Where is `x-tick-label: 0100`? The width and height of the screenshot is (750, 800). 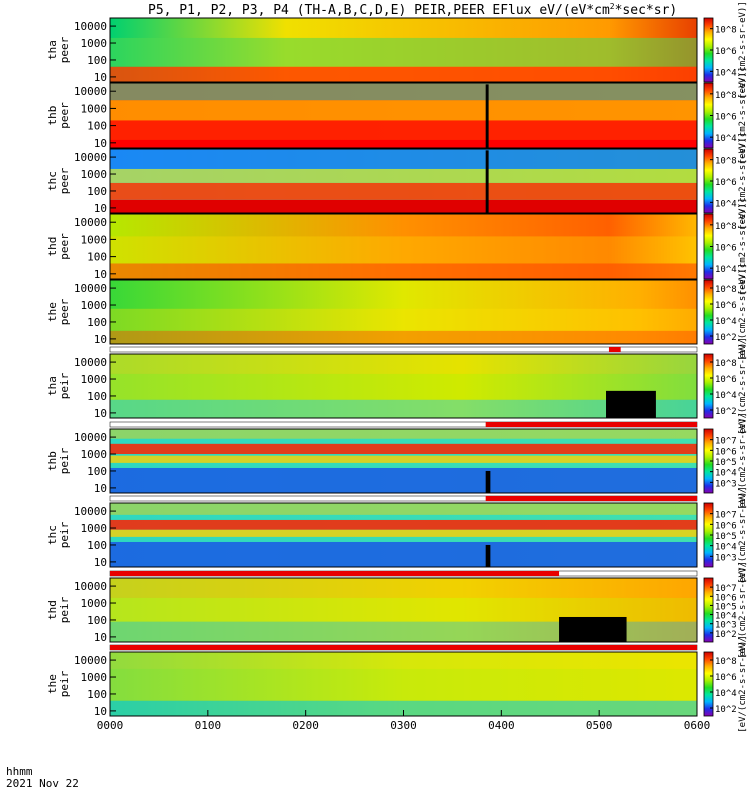
x-tick-label: 0100 is located at coordinates (208, 725).